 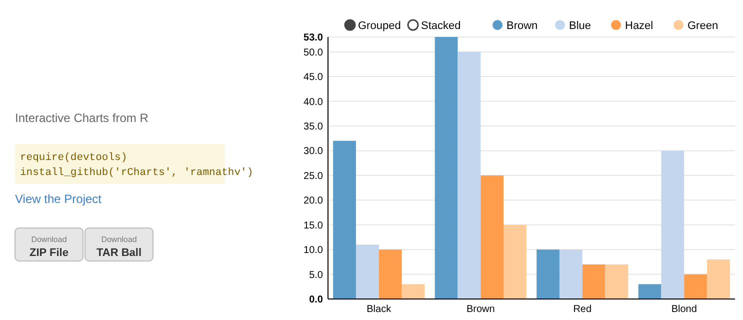 I want to click on y-tick-label: 0.0, so click(x=316, y=300).